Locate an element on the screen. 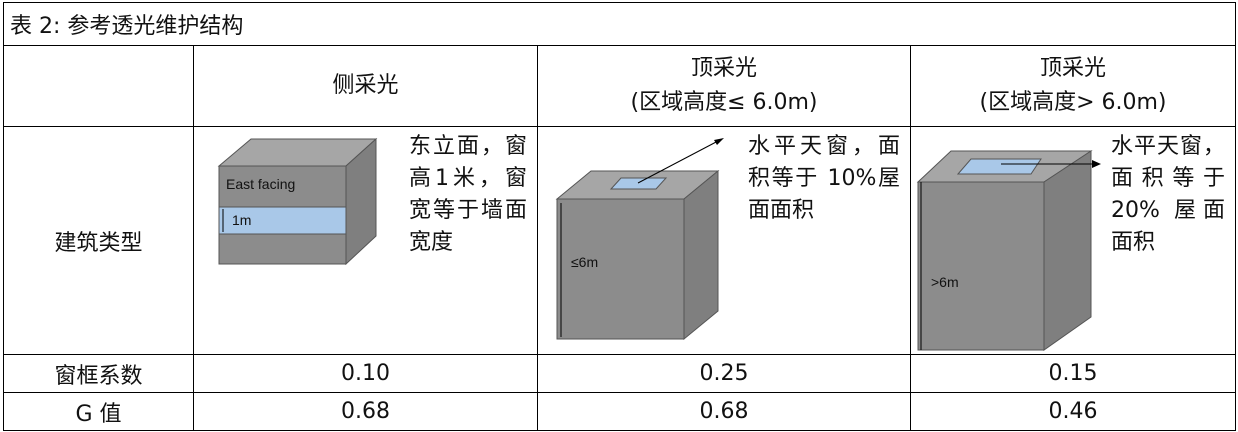 The width and height of the screenshot is (1238, 432). cell: 0.10 is located at coordinates (365, 373).